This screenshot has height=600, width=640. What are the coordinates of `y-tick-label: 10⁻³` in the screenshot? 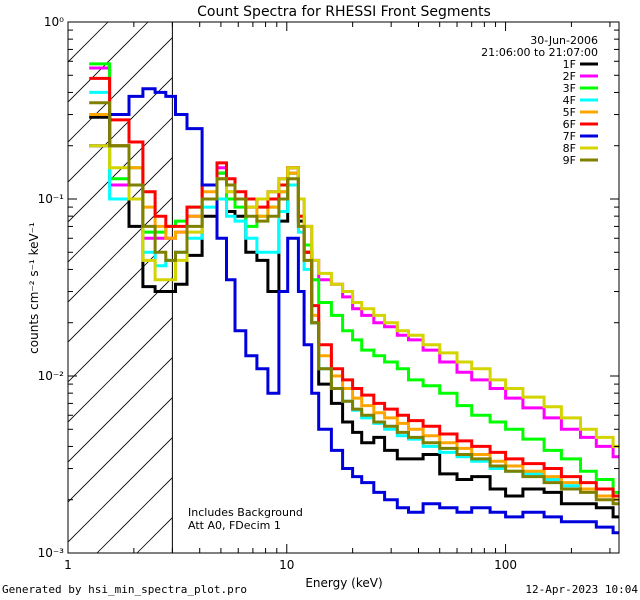 It's located at (51, 553).